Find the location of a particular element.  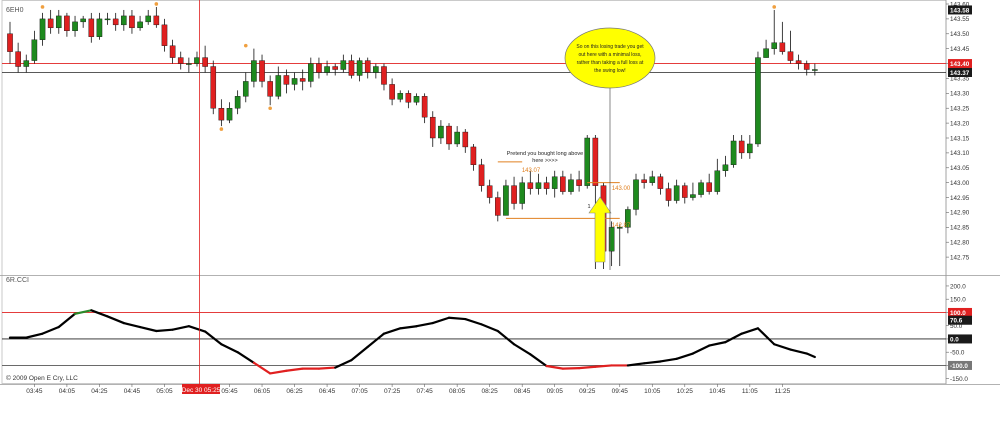

cci-tick-label: 200.0 is located at coordinates (958, 286).